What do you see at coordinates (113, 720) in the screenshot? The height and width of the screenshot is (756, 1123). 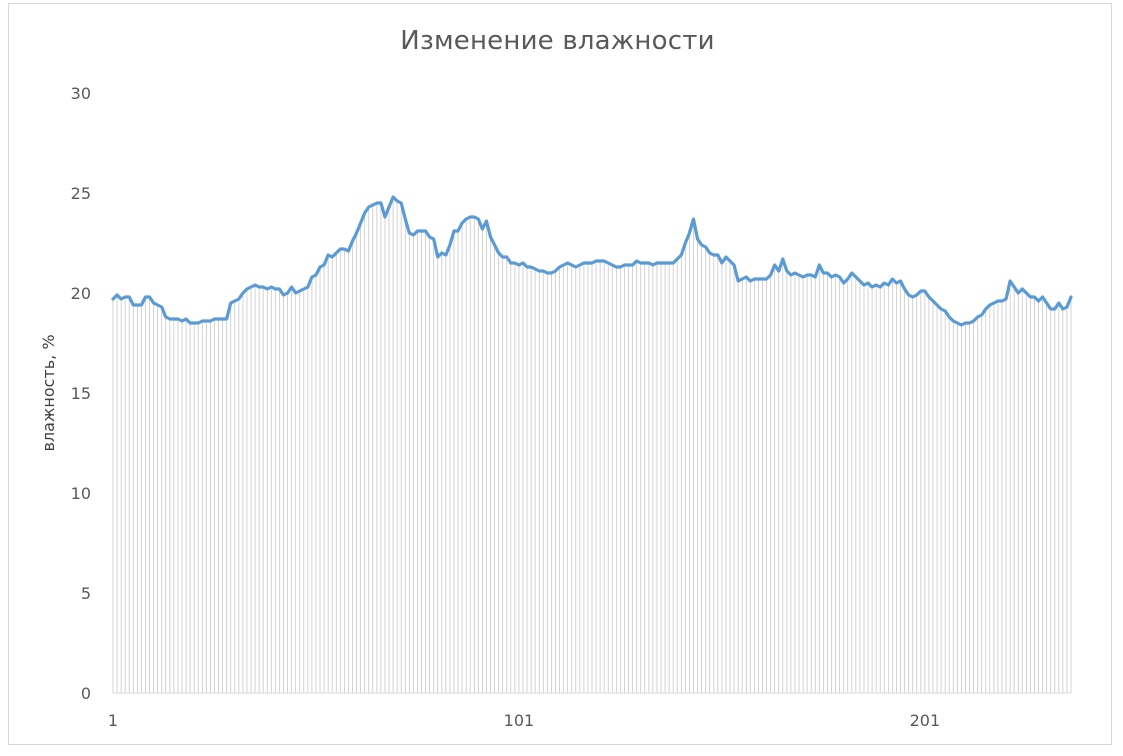 I see `x-tick-label: 1` at bounding box center [113, 720].